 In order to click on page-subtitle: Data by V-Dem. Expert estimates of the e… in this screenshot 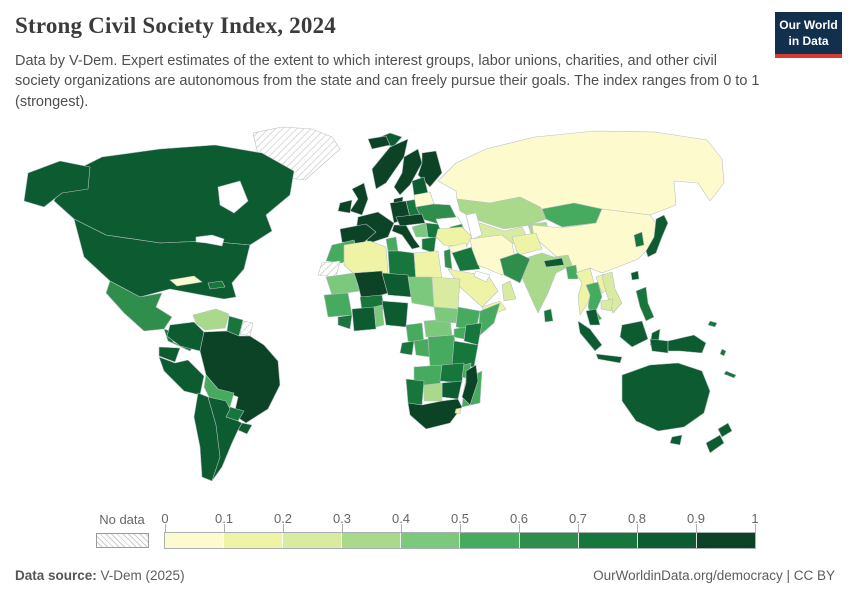, I will do `click(387, 81)`.